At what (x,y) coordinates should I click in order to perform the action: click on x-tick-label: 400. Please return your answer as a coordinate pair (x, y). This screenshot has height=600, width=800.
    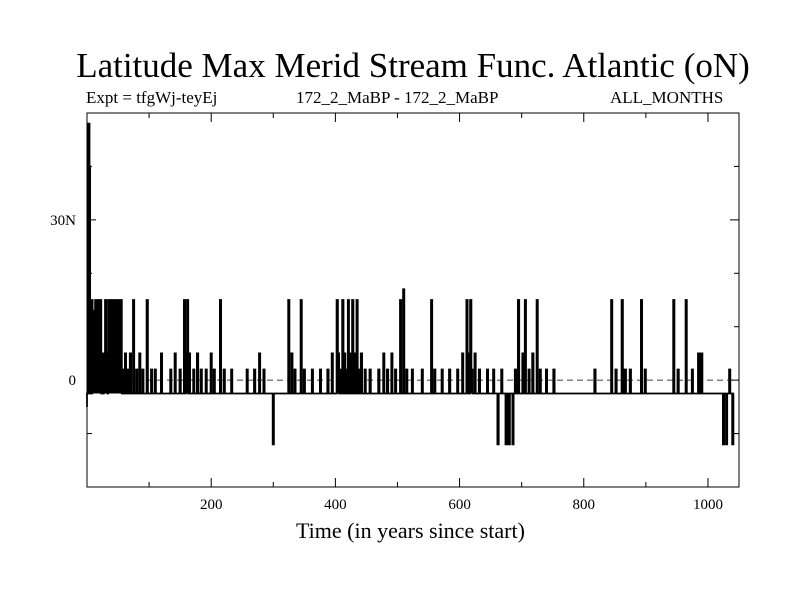
    Looking at the image, I should click on (335, 505).